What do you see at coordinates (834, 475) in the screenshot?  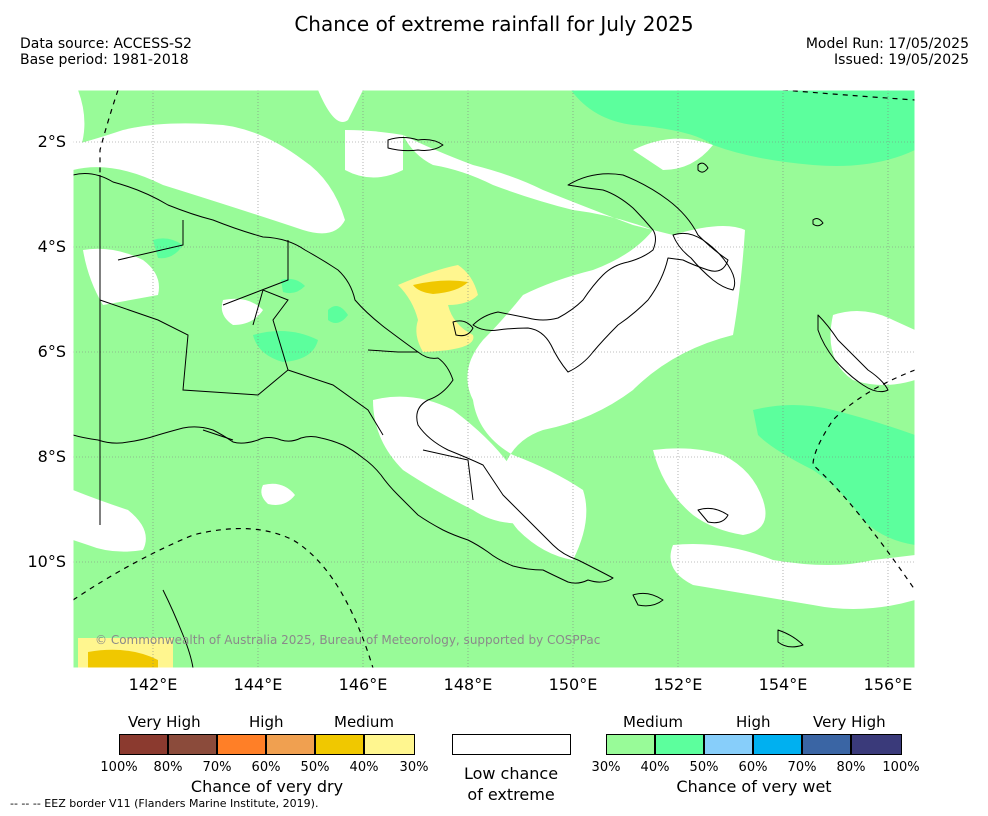 I see `high-wet-zone-east` at bounding box center [834, 475].